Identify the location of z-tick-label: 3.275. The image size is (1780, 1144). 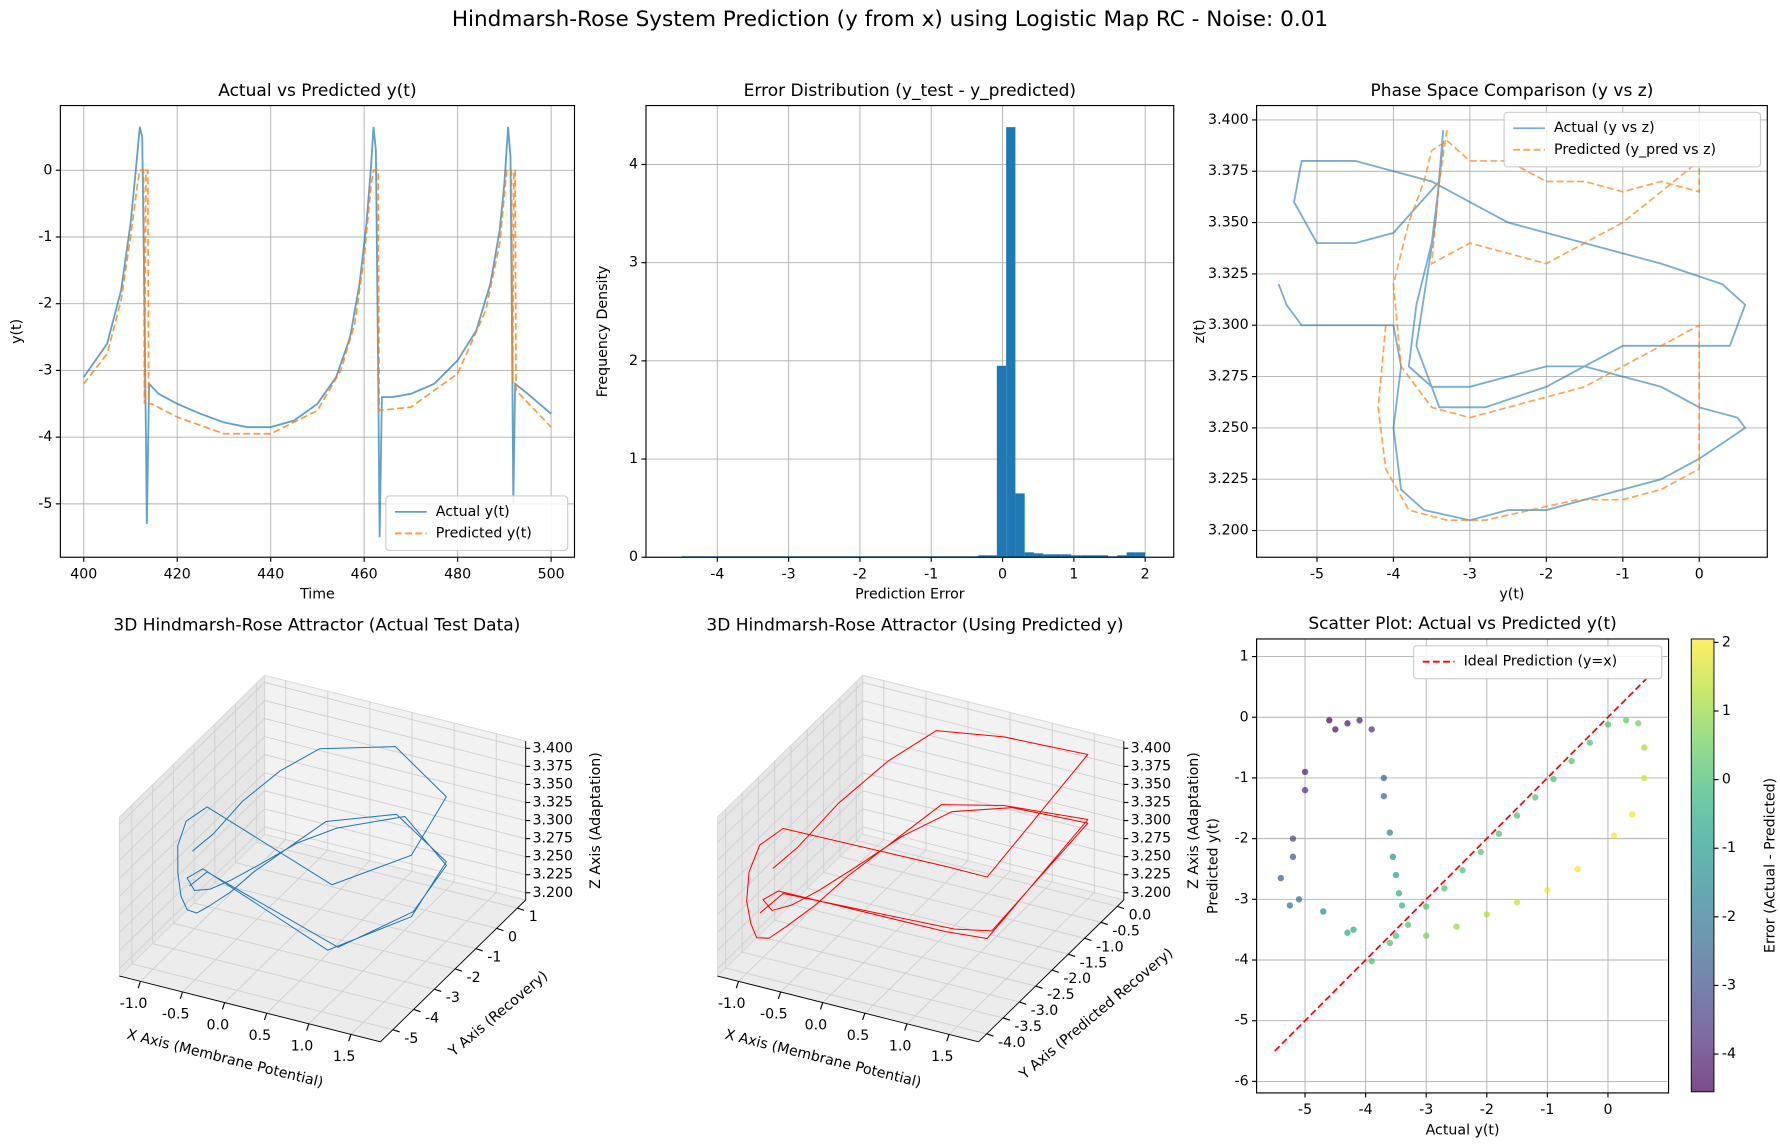
(1151, 839).